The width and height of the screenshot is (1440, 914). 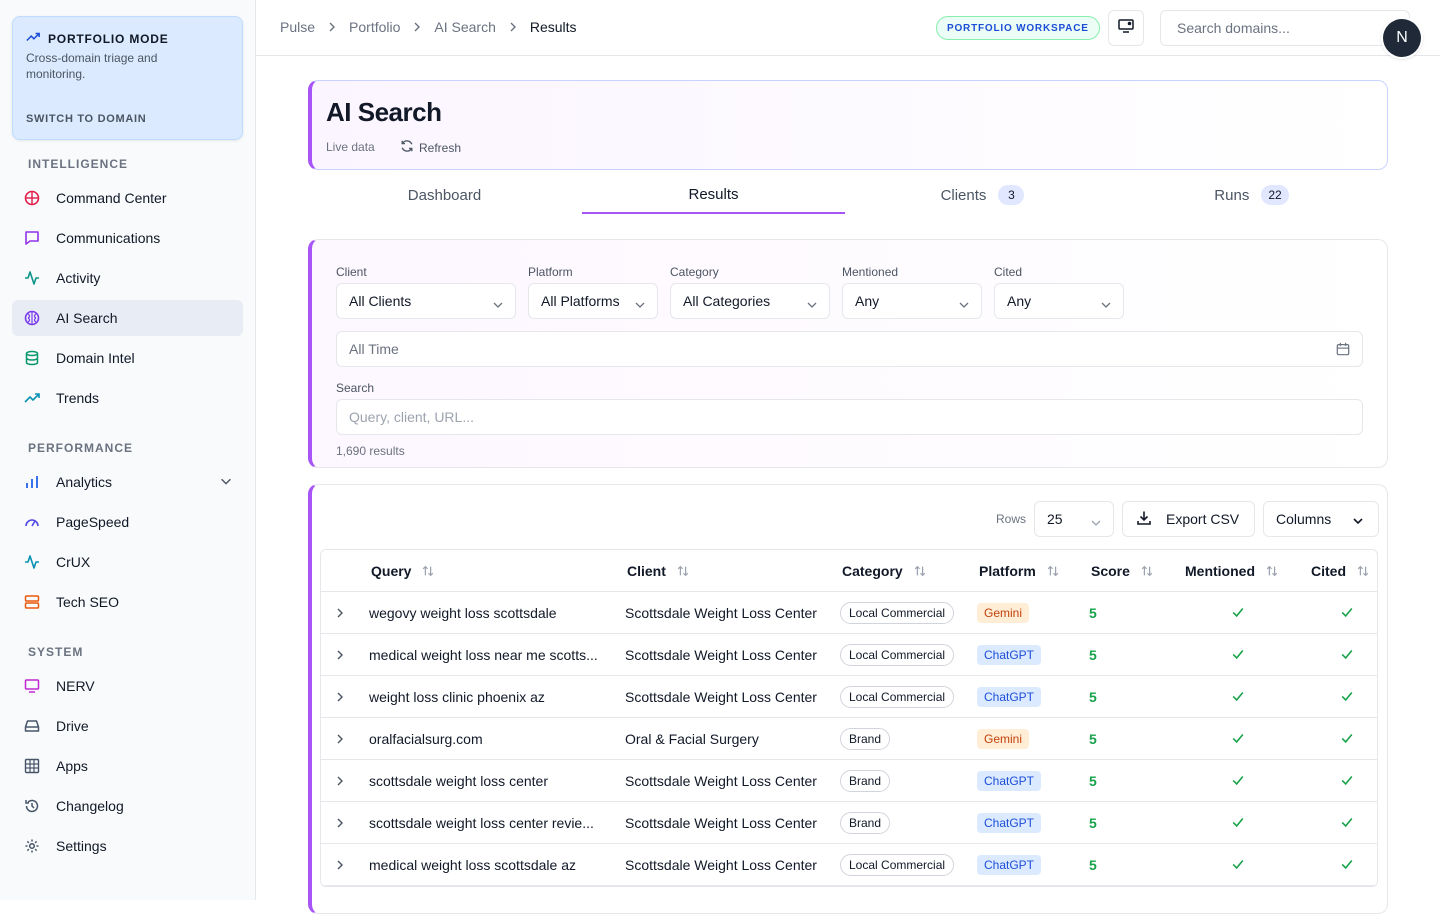 I want to click on breadcrumb-ai-search: AI Search, so click(x=465, y=27).